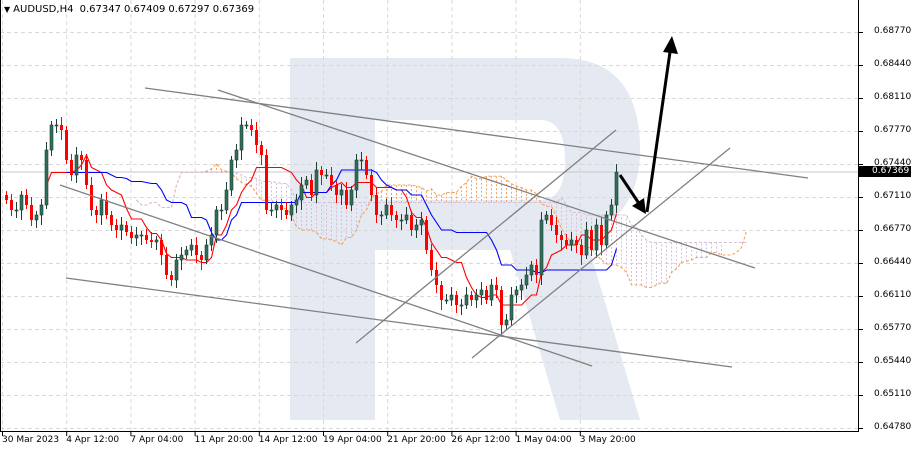 This screenshot has height=452, width=919. Describe the element at coordinates (607, 440) in the screenshot. I see `x-tick-label: 3 May 20:00` at that location.